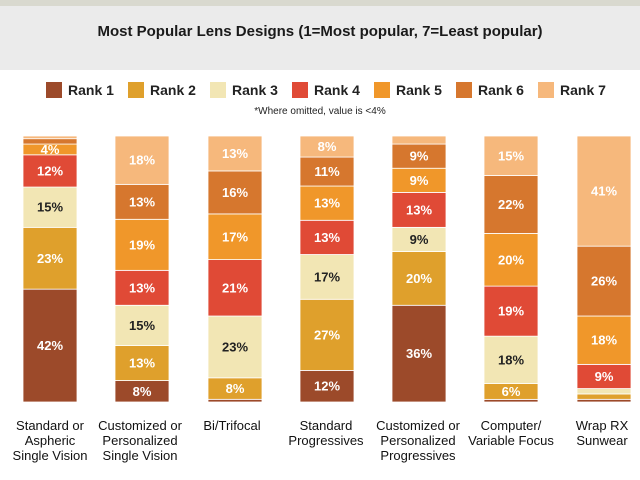 The width and height of the screenshot is (640, 480). I want to click on legend-item-rank-1: Rank 1, so click(80, 90).